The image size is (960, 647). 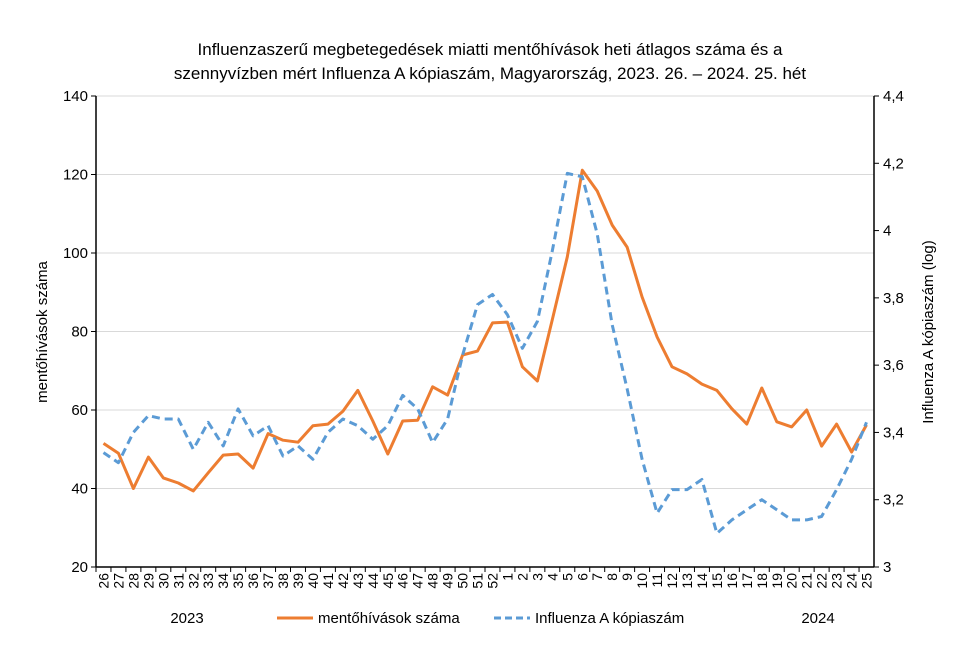 I want to click on x-tick-label: 16, so click(x=732, y=581).